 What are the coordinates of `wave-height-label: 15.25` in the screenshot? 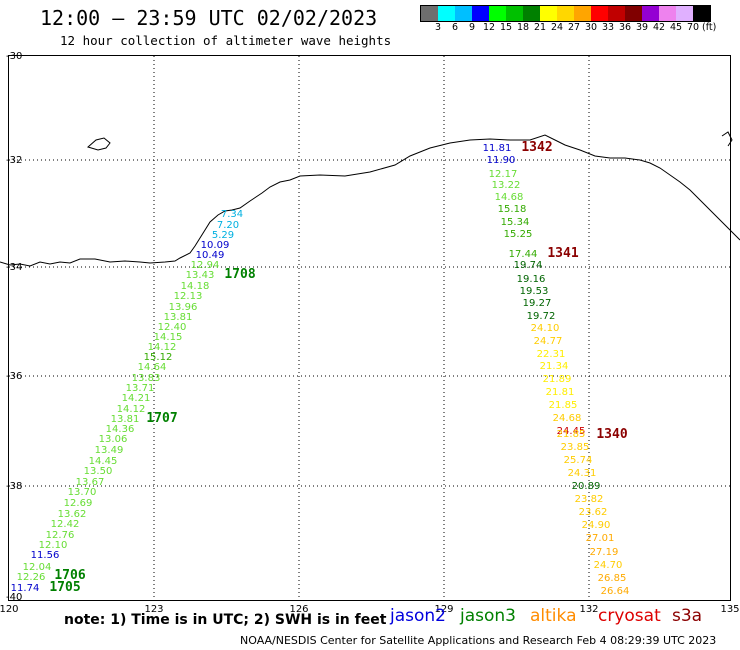 It's located at (518, 234).